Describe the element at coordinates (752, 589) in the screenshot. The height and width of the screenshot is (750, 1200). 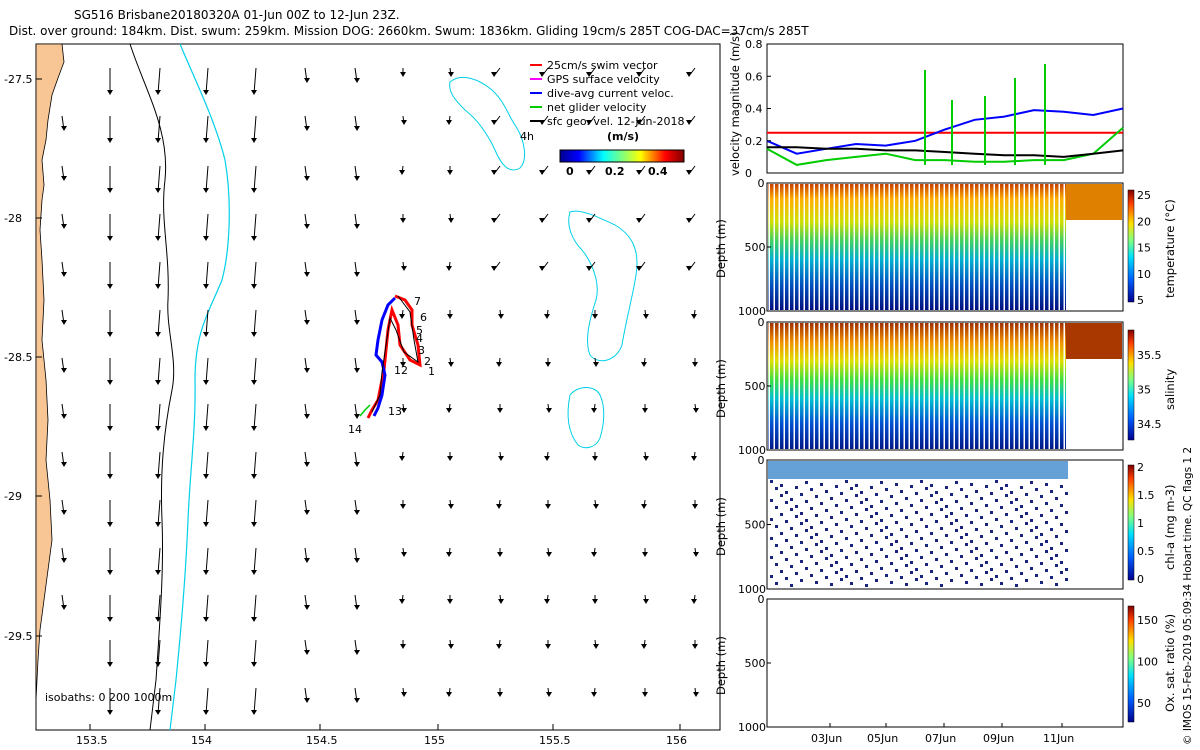
I see `depth-tick-label: 1000` at that location.